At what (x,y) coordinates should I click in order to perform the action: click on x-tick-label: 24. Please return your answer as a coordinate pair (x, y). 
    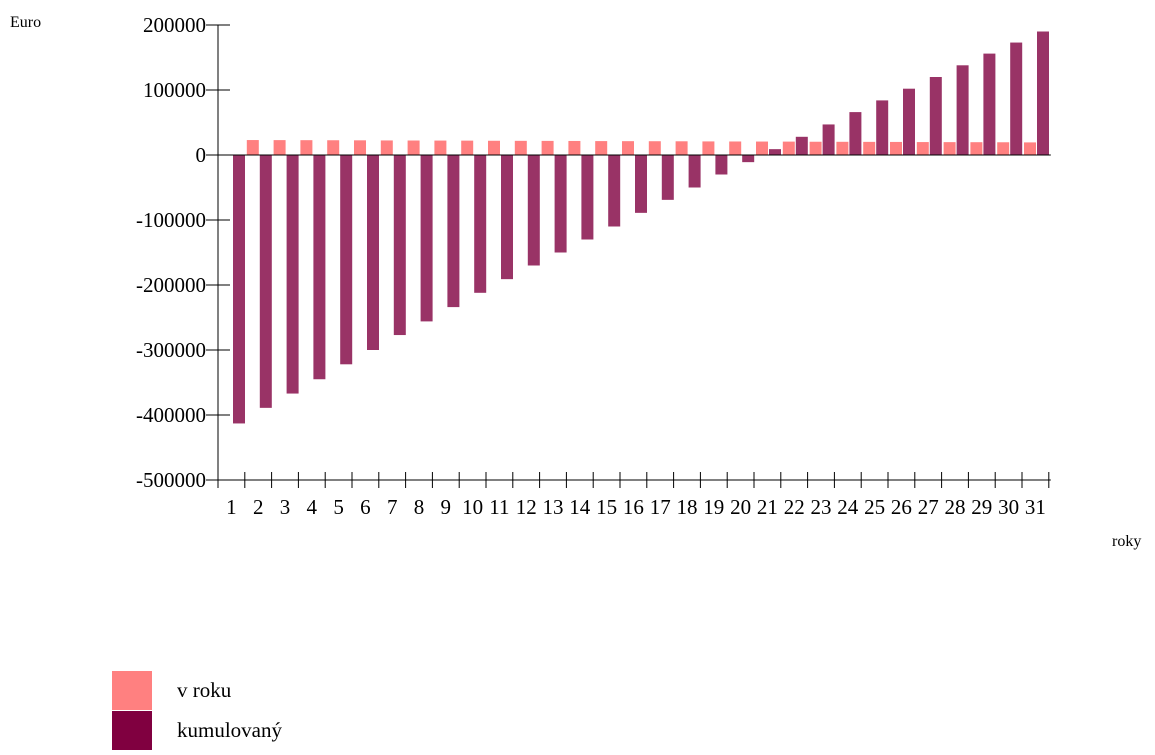
    Looking at the image, I should click on (848, 507).